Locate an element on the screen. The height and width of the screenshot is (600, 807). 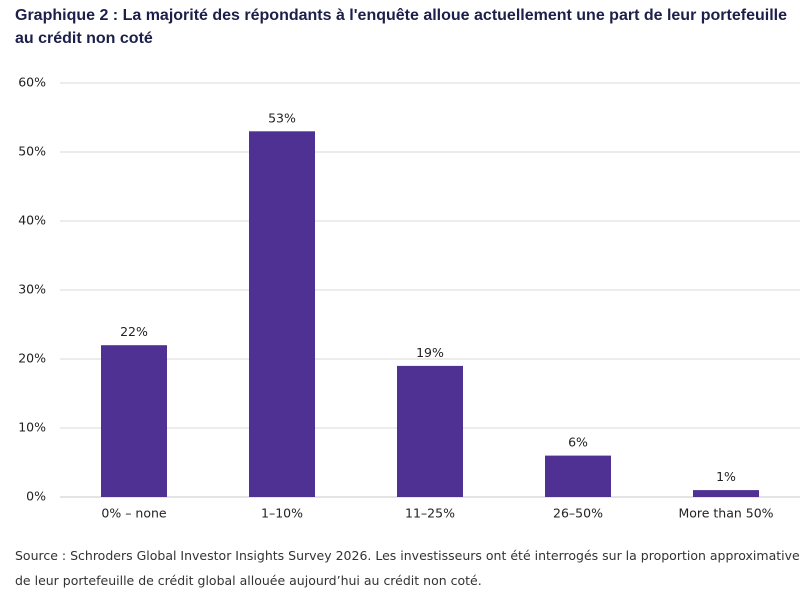
x-tick-label: 26–50% is located at coordinates (578, 513).